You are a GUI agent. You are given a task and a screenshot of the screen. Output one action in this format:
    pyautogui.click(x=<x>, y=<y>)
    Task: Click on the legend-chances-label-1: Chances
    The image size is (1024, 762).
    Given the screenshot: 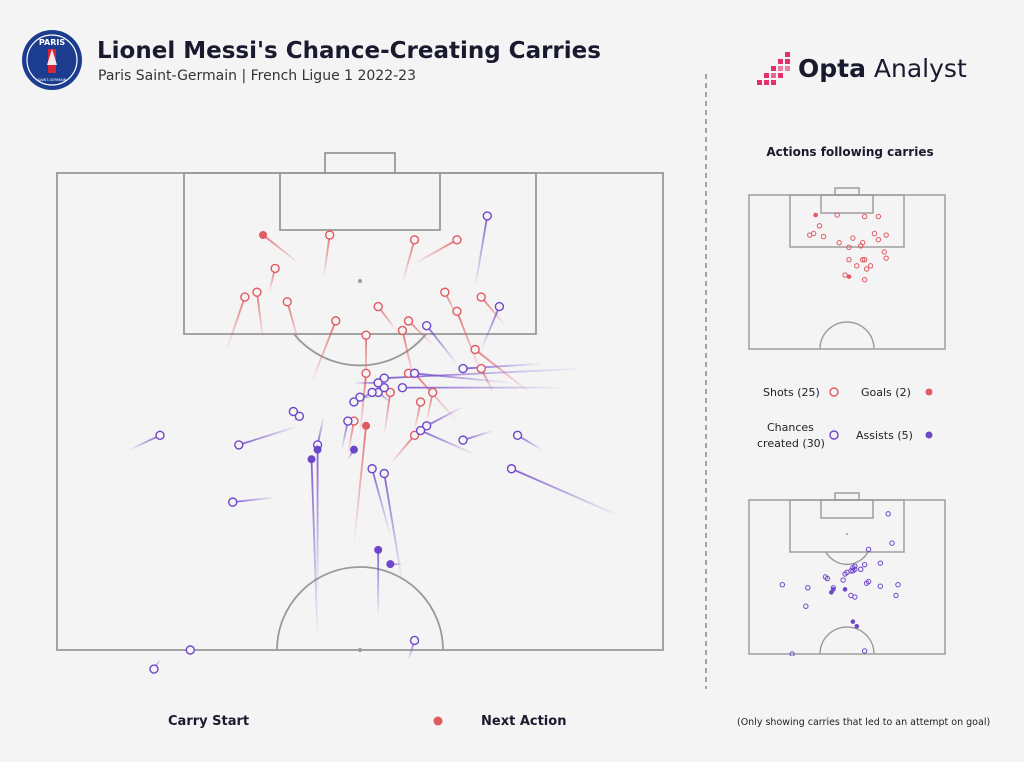 What is the action you would take?
    pyautogui.click(x=790, y=427)
    